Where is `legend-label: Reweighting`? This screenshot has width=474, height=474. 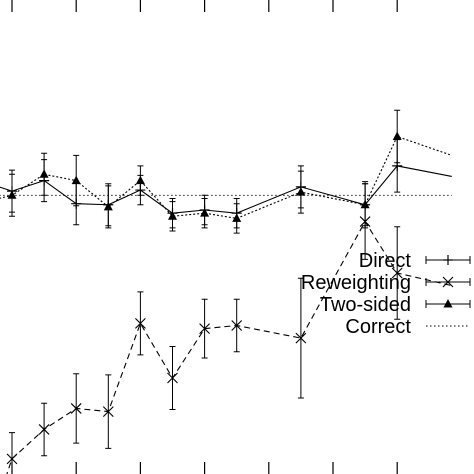 legend-label: Reweighting is located at coordinates (356, 283).